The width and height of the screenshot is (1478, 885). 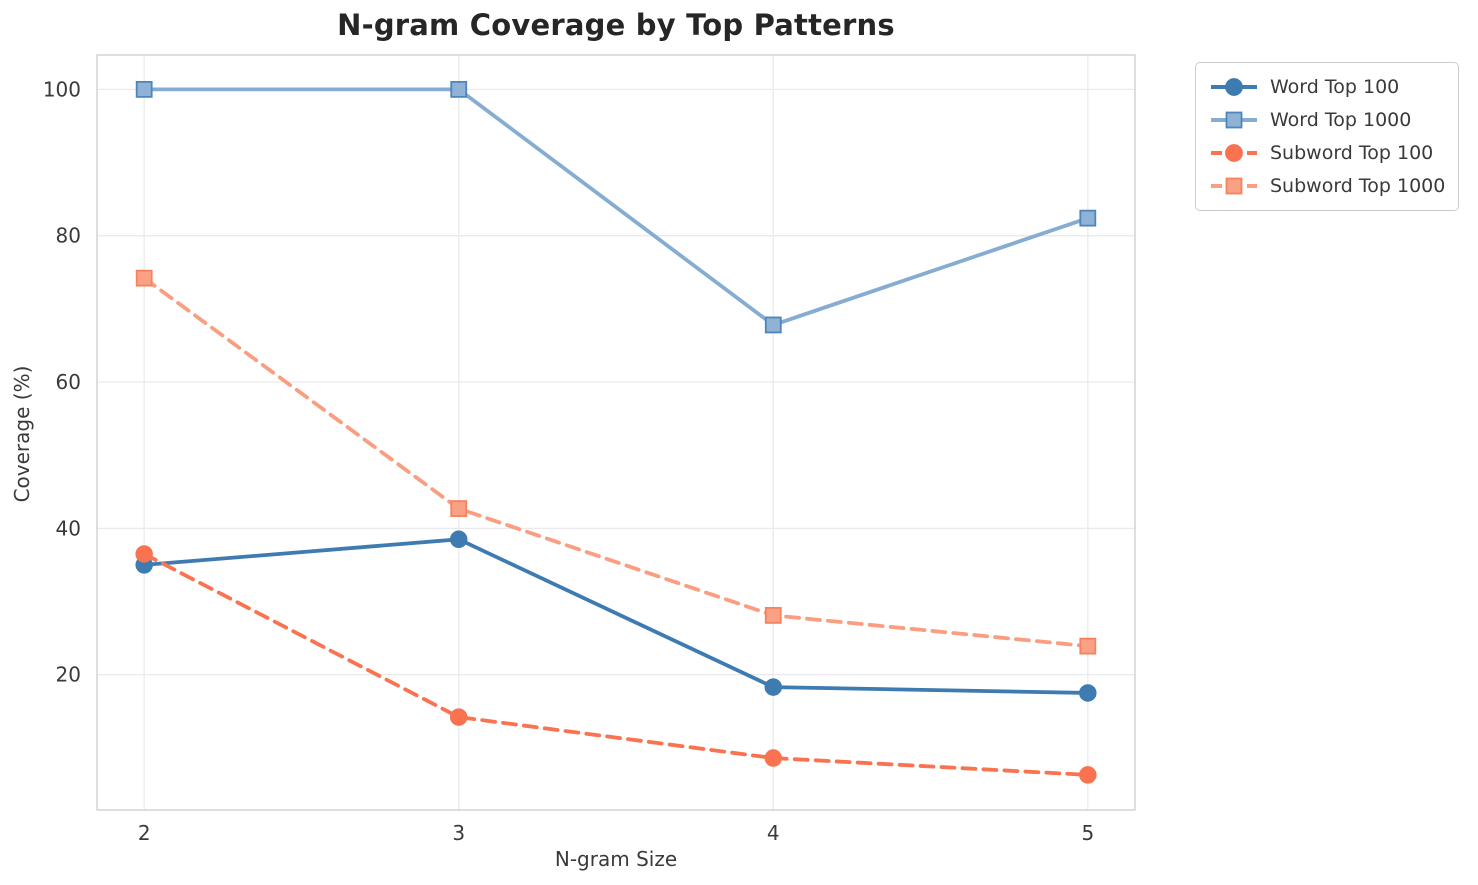 I want to click on legend-label-subword-top-1000: Subword Top 1000, so click(x=1358, y=186).